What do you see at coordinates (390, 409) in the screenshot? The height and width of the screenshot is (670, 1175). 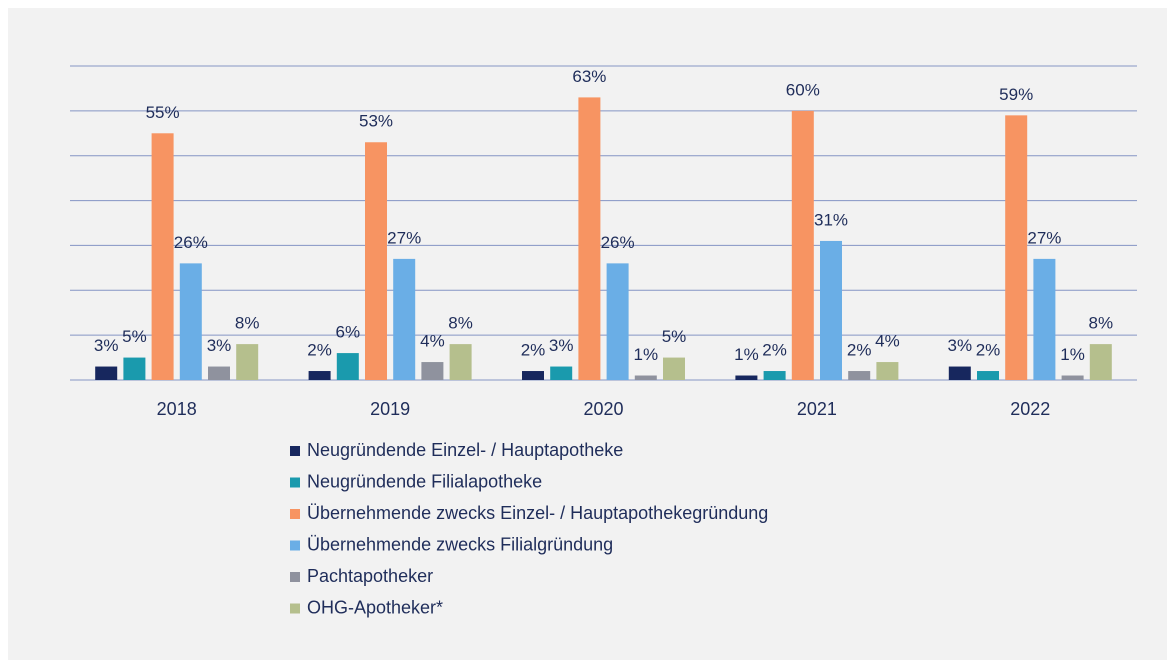 I see `x-tick-label: 2019` at bounding box center [390, 409].